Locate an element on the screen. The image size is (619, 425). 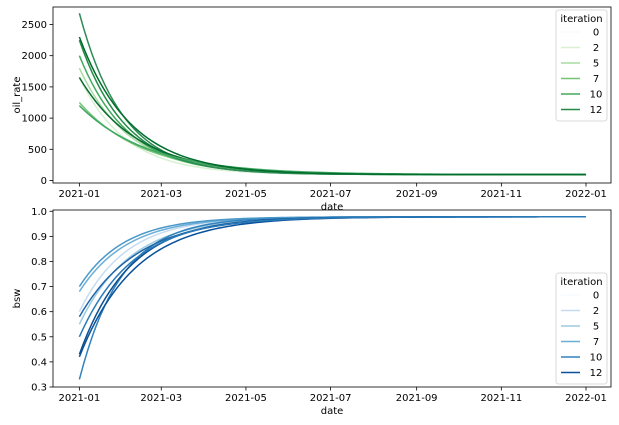
oil-rate-x-tick-label: 2021-11 is located at coordinates (501, 194).